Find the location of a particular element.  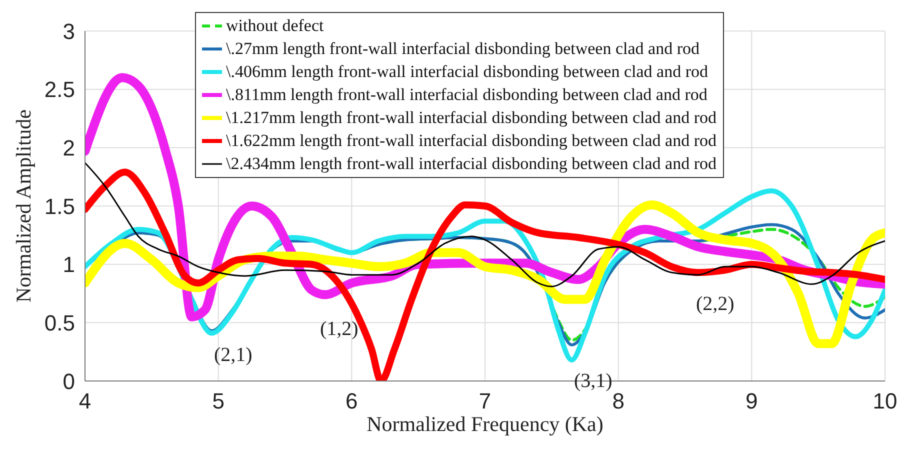

x-tick-label: 9 is located at coordinates (752, 401).